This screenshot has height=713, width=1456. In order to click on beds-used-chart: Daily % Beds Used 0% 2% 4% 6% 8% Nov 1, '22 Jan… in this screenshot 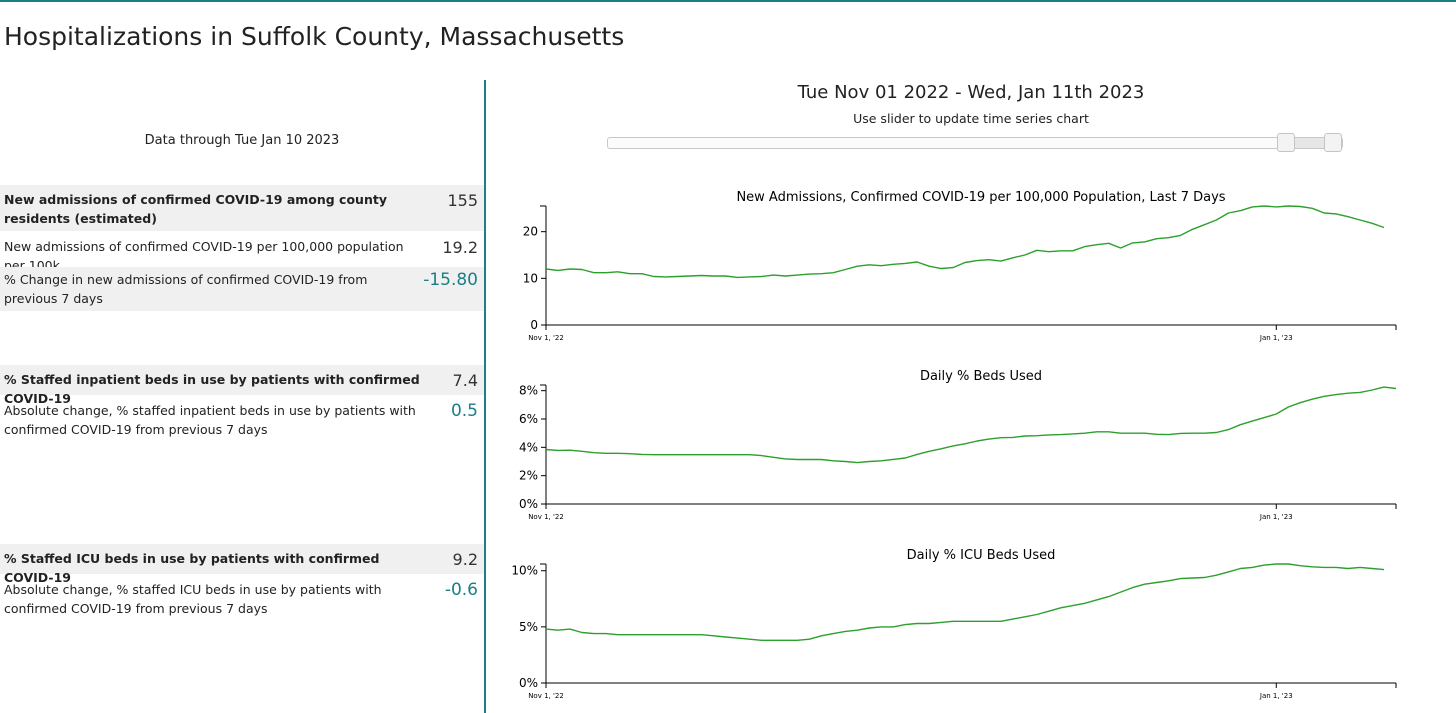, I will do `click(958, 445)`.